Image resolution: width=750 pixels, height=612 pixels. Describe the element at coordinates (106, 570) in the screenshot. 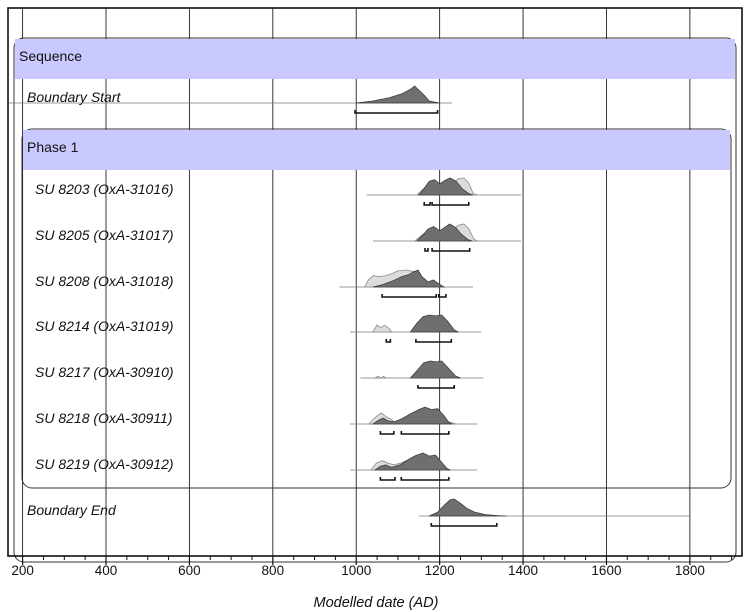

I see `x-tick-label-400: 400` at that location.